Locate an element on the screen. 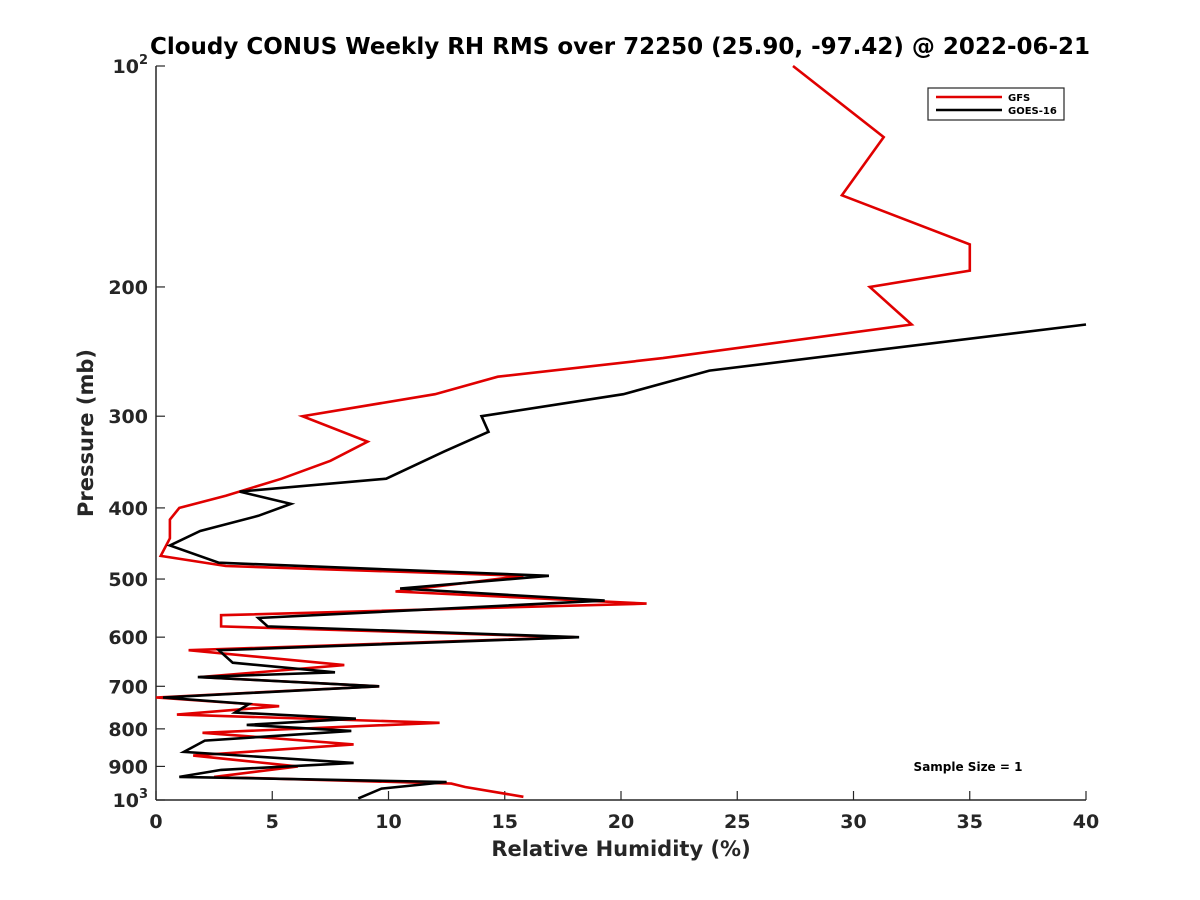  y-tick-label: 10³ is located at coordinates (131, 799).